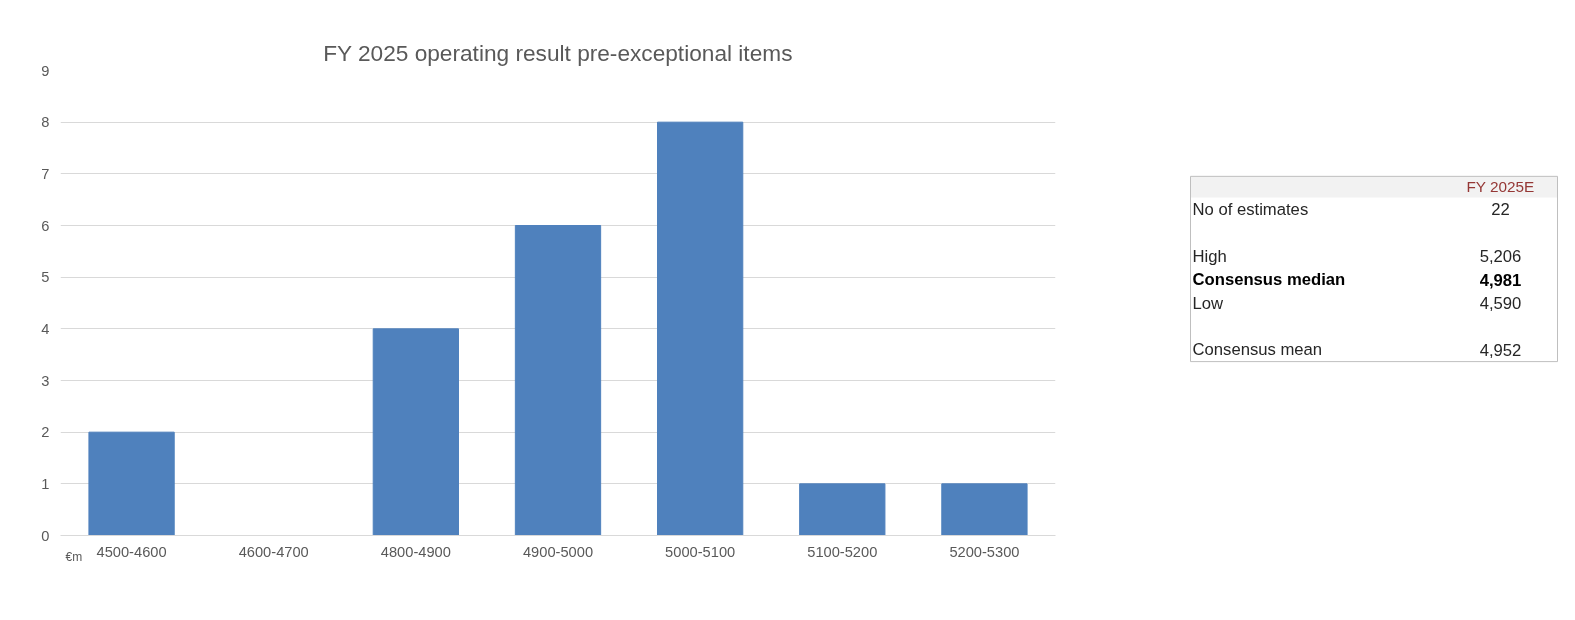 Image resolution: width=1575 pixels, height=620 pixels. Describe the element at coordinates (45, 328) in the screenshot. I see `y-tick-label: 4` at that location.